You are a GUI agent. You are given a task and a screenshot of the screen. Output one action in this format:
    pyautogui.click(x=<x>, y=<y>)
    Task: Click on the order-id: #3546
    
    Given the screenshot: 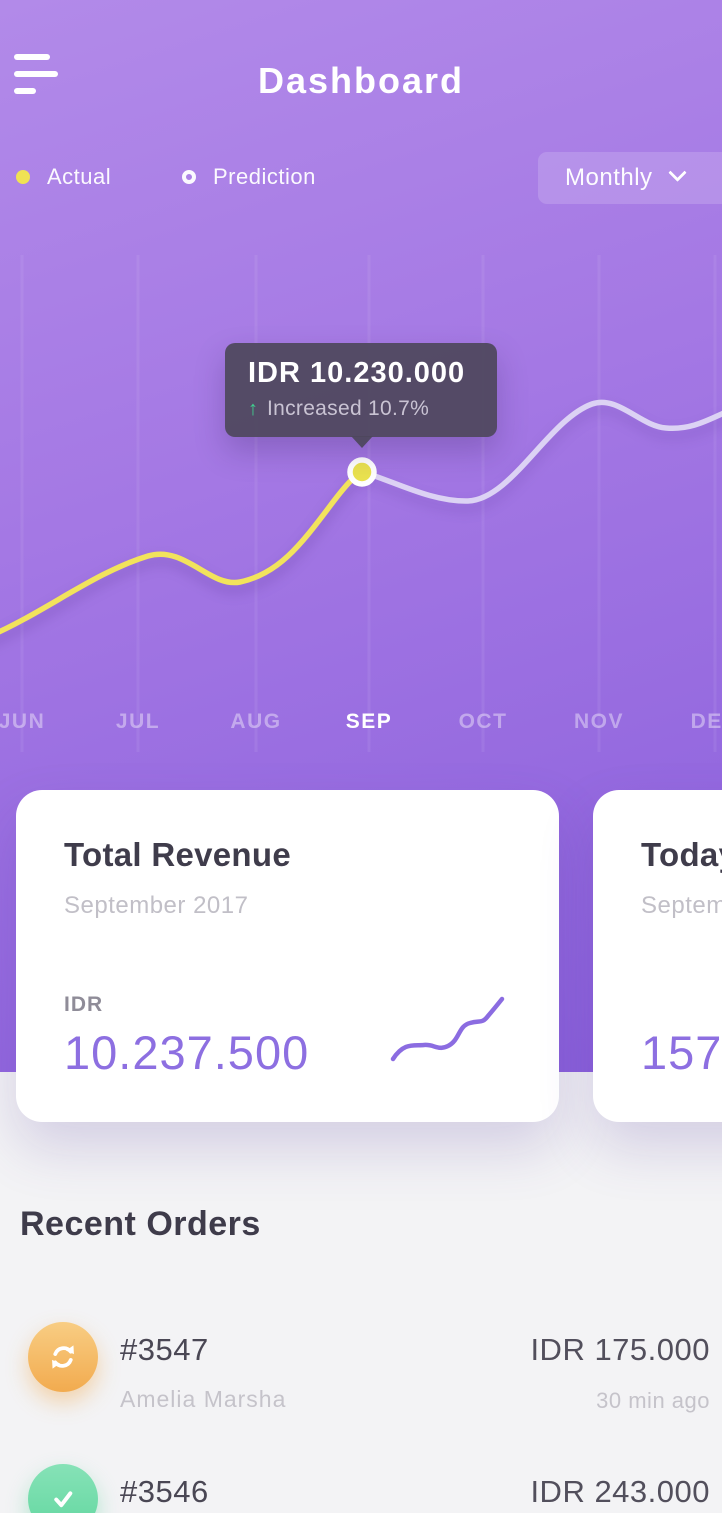 What is the action you would take?
    pyautogui.click(x=164, y=1491)
    